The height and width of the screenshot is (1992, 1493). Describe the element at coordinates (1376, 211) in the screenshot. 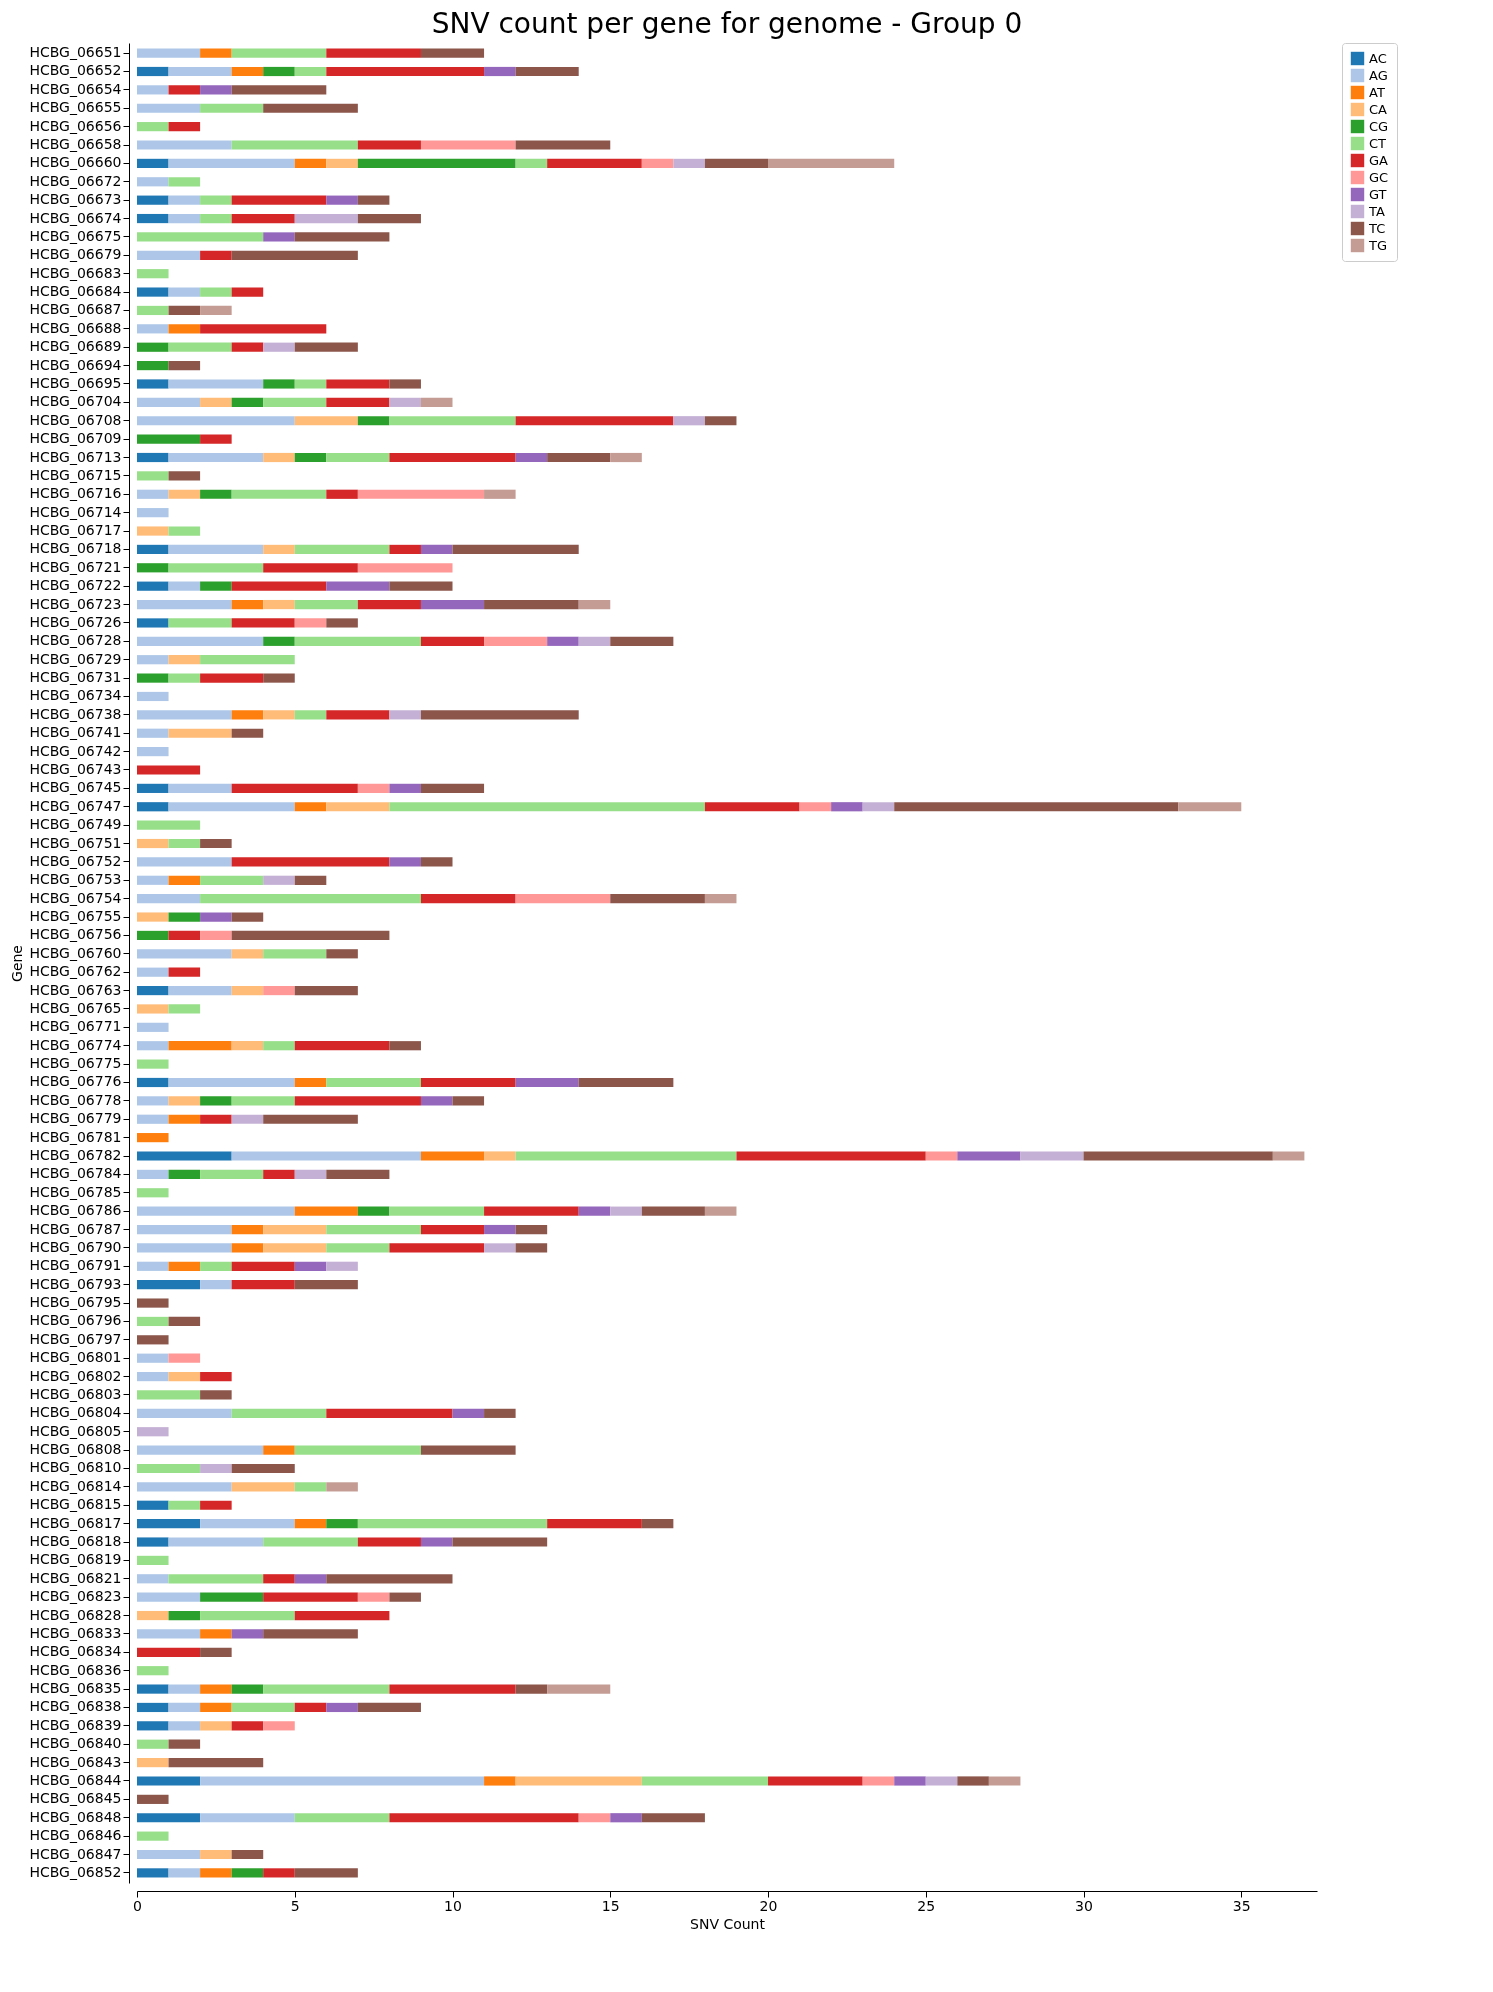

I see `legend-label: TA` at that location.